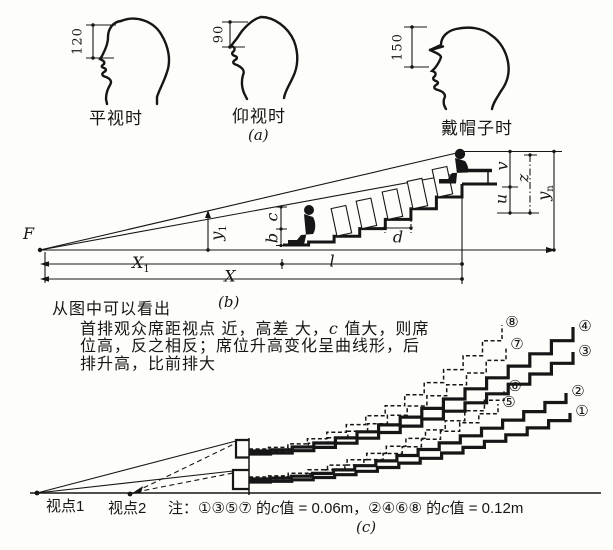 This screenshot has height=550, width=613. I want to click on head-dim-120: 120, so click(78, 41).